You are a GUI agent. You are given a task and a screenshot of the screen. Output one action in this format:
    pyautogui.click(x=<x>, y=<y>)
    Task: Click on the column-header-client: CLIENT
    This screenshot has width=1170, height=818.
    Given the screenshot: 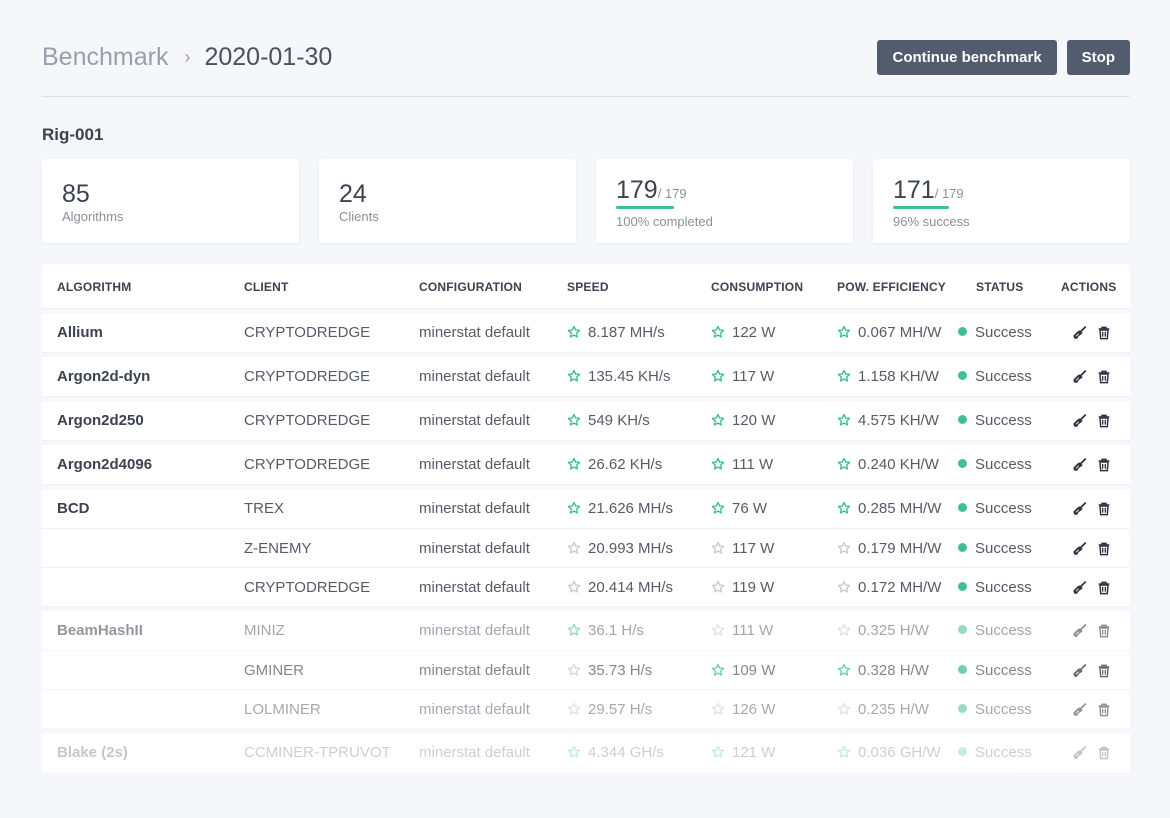 What is the action you would take?
    pyautogui.click(x=266, y=287)
    